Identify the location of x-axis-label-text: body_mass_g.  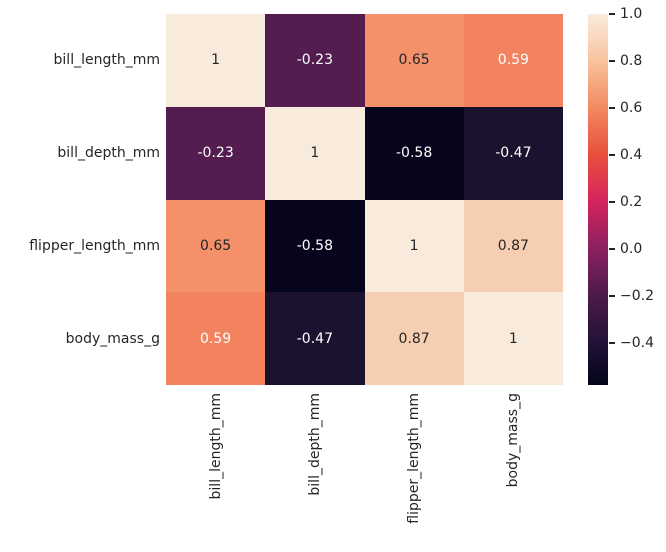
(513, 440).